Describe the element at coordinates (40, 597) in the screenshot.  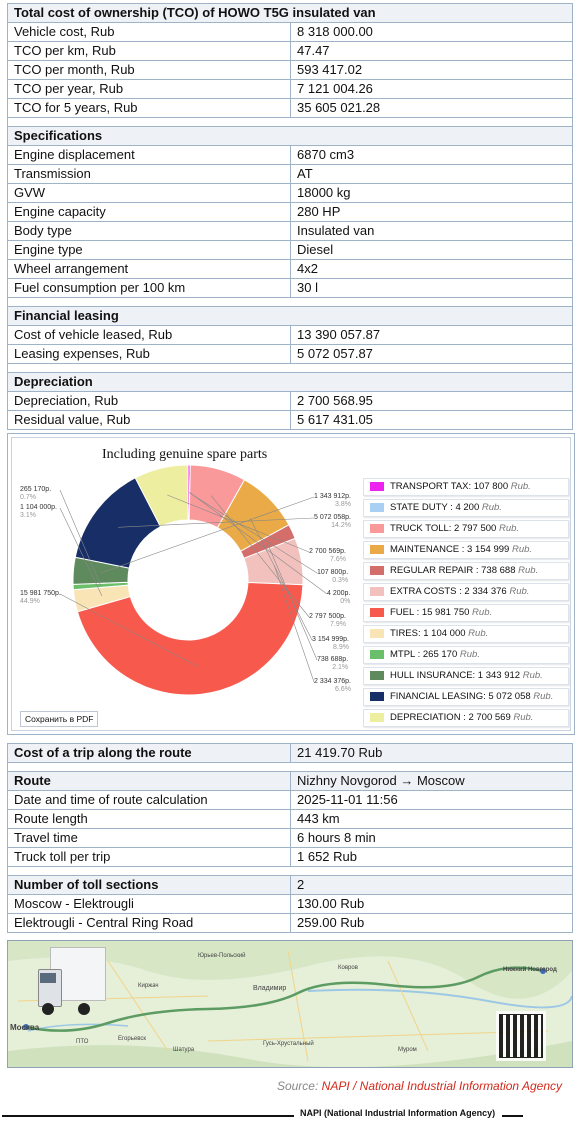
I see `slice-label: 15 981 750р. 44.9%` at that location.